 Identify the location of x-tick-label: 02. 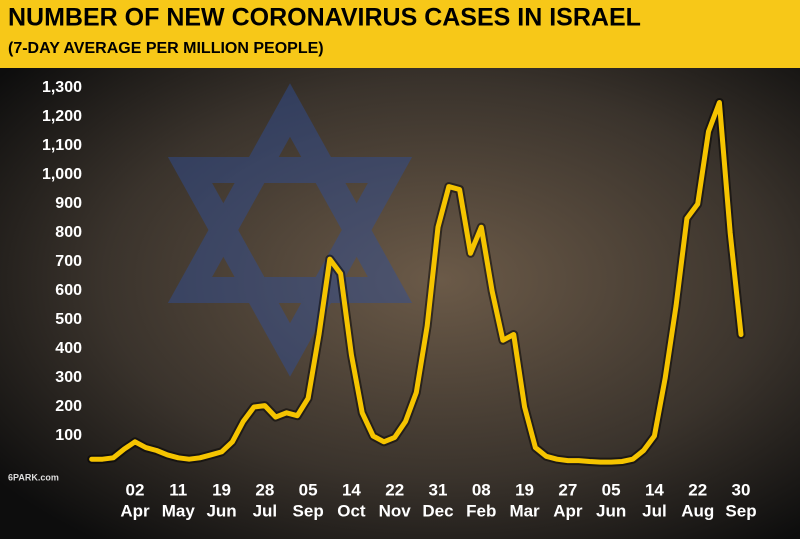
(135, 489).